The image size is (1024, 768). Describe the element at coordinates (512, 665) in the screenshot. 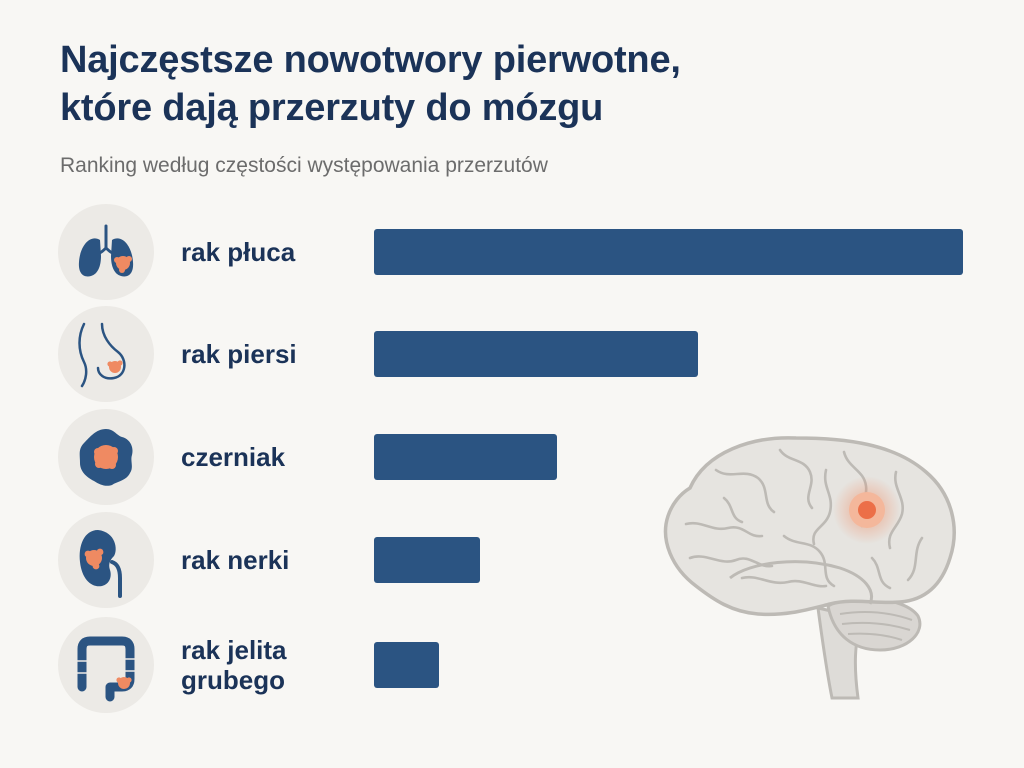

I see `bar-row-colon: rak jelita grubego` at that location.